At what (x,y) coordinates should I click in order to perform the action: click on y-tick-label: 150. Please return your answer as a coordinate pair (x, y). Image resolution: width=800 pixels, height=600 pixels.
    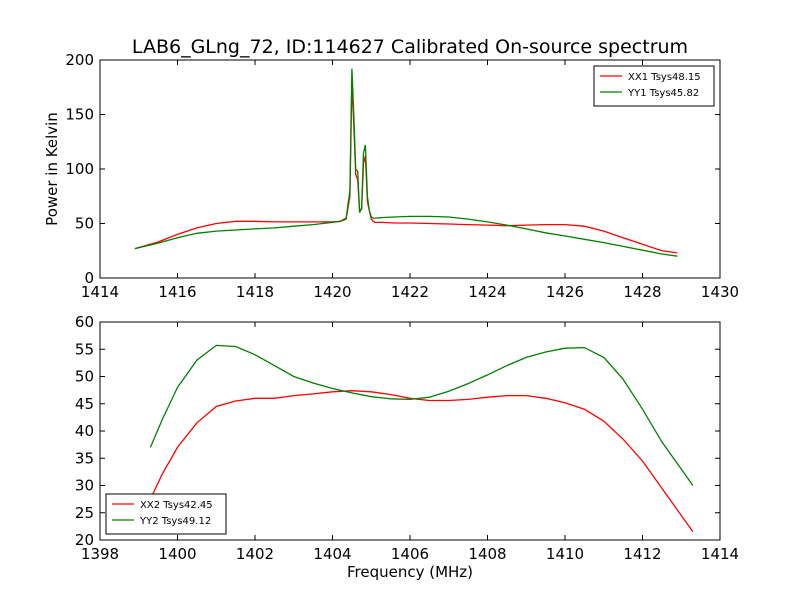
    Looking at the image, I should click on (79, 115).